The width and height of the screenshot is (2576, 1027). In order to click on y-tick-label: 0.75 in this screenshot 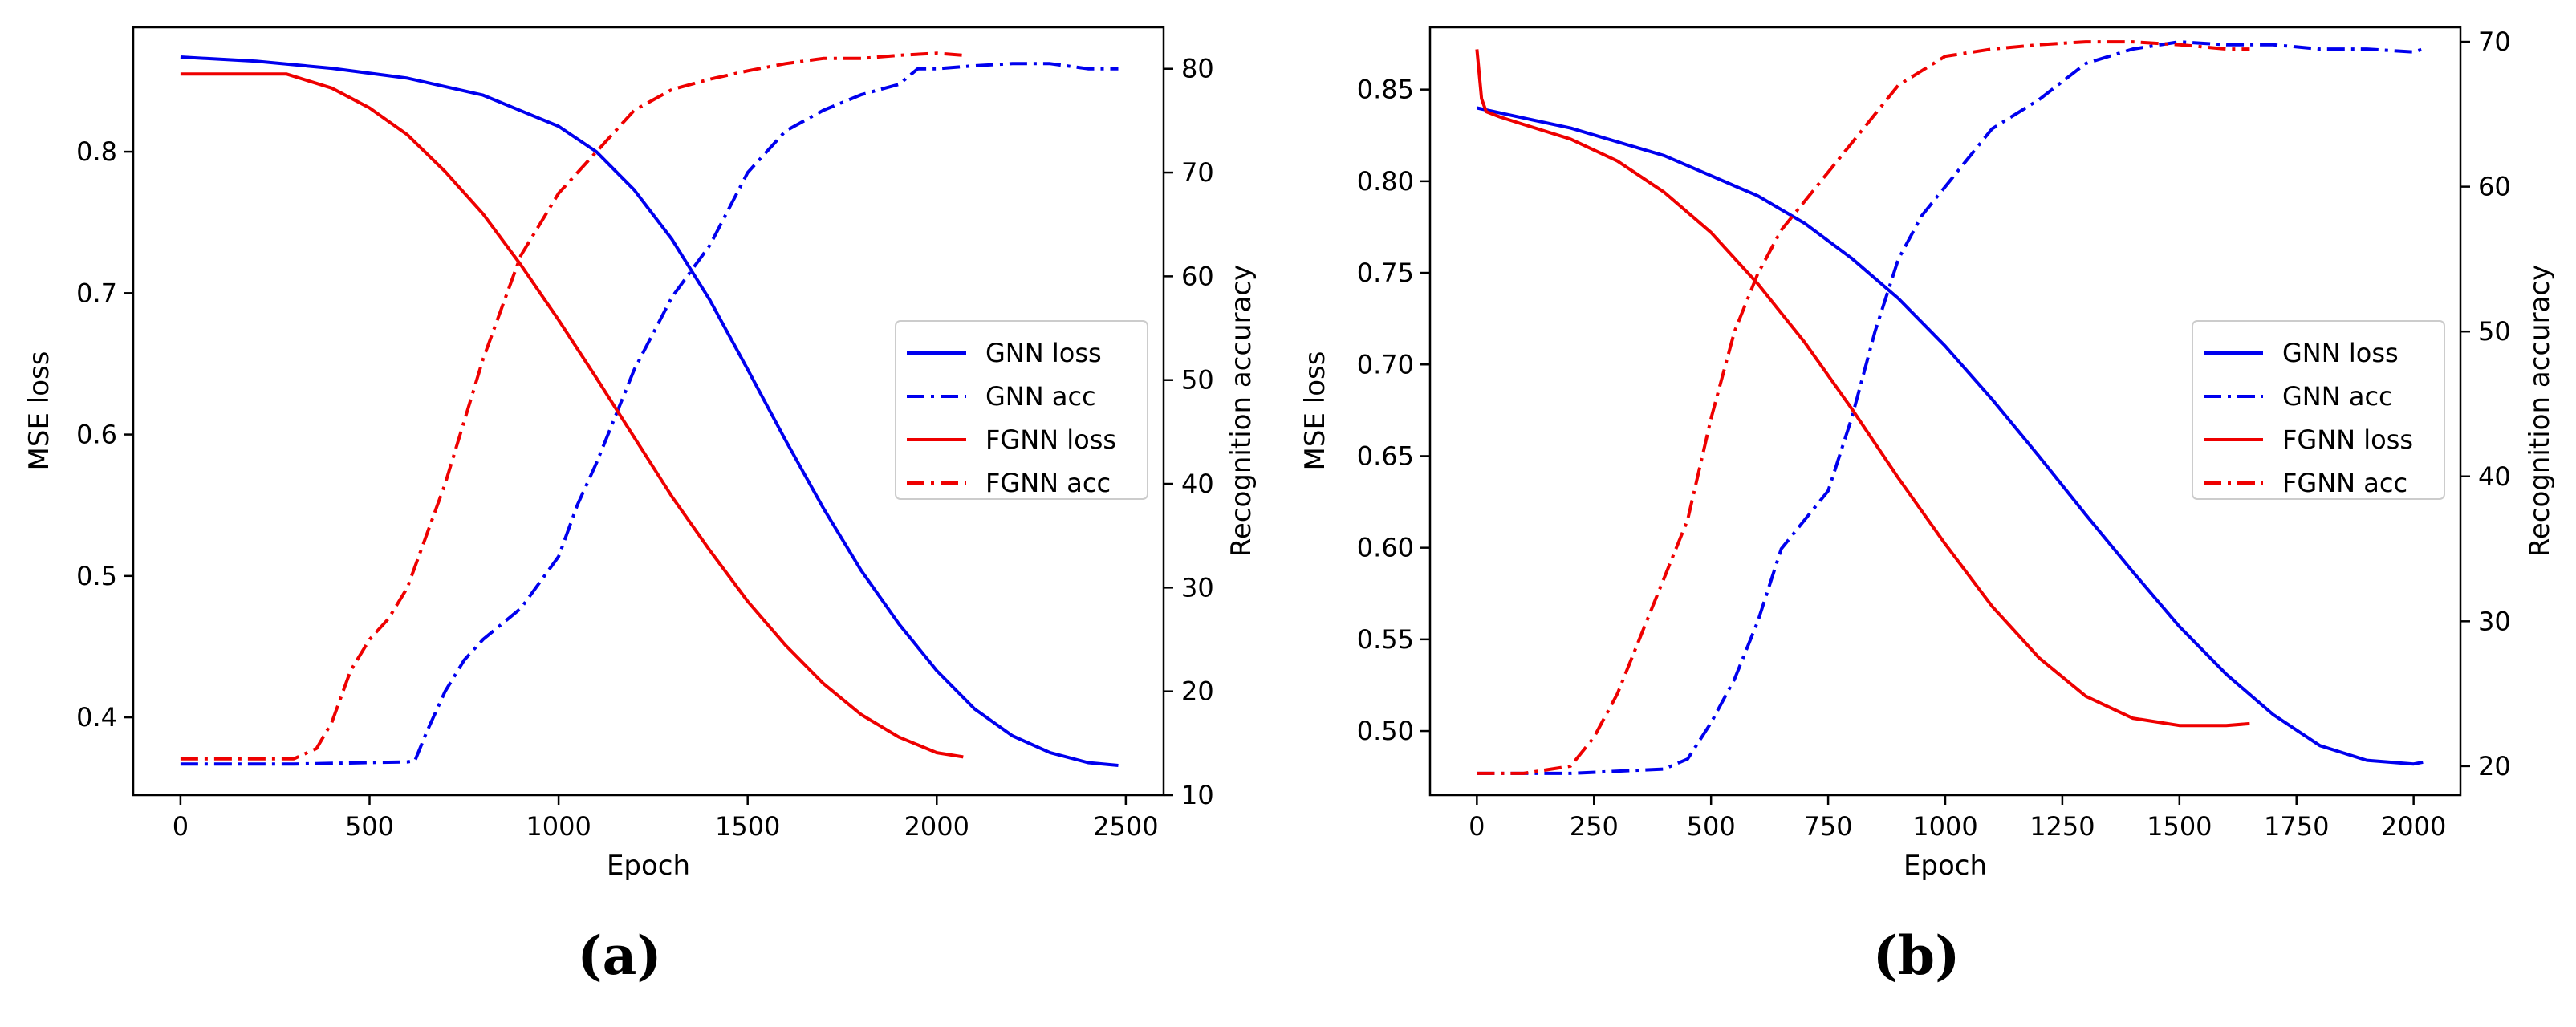, I will do `click(1386, 273)`.